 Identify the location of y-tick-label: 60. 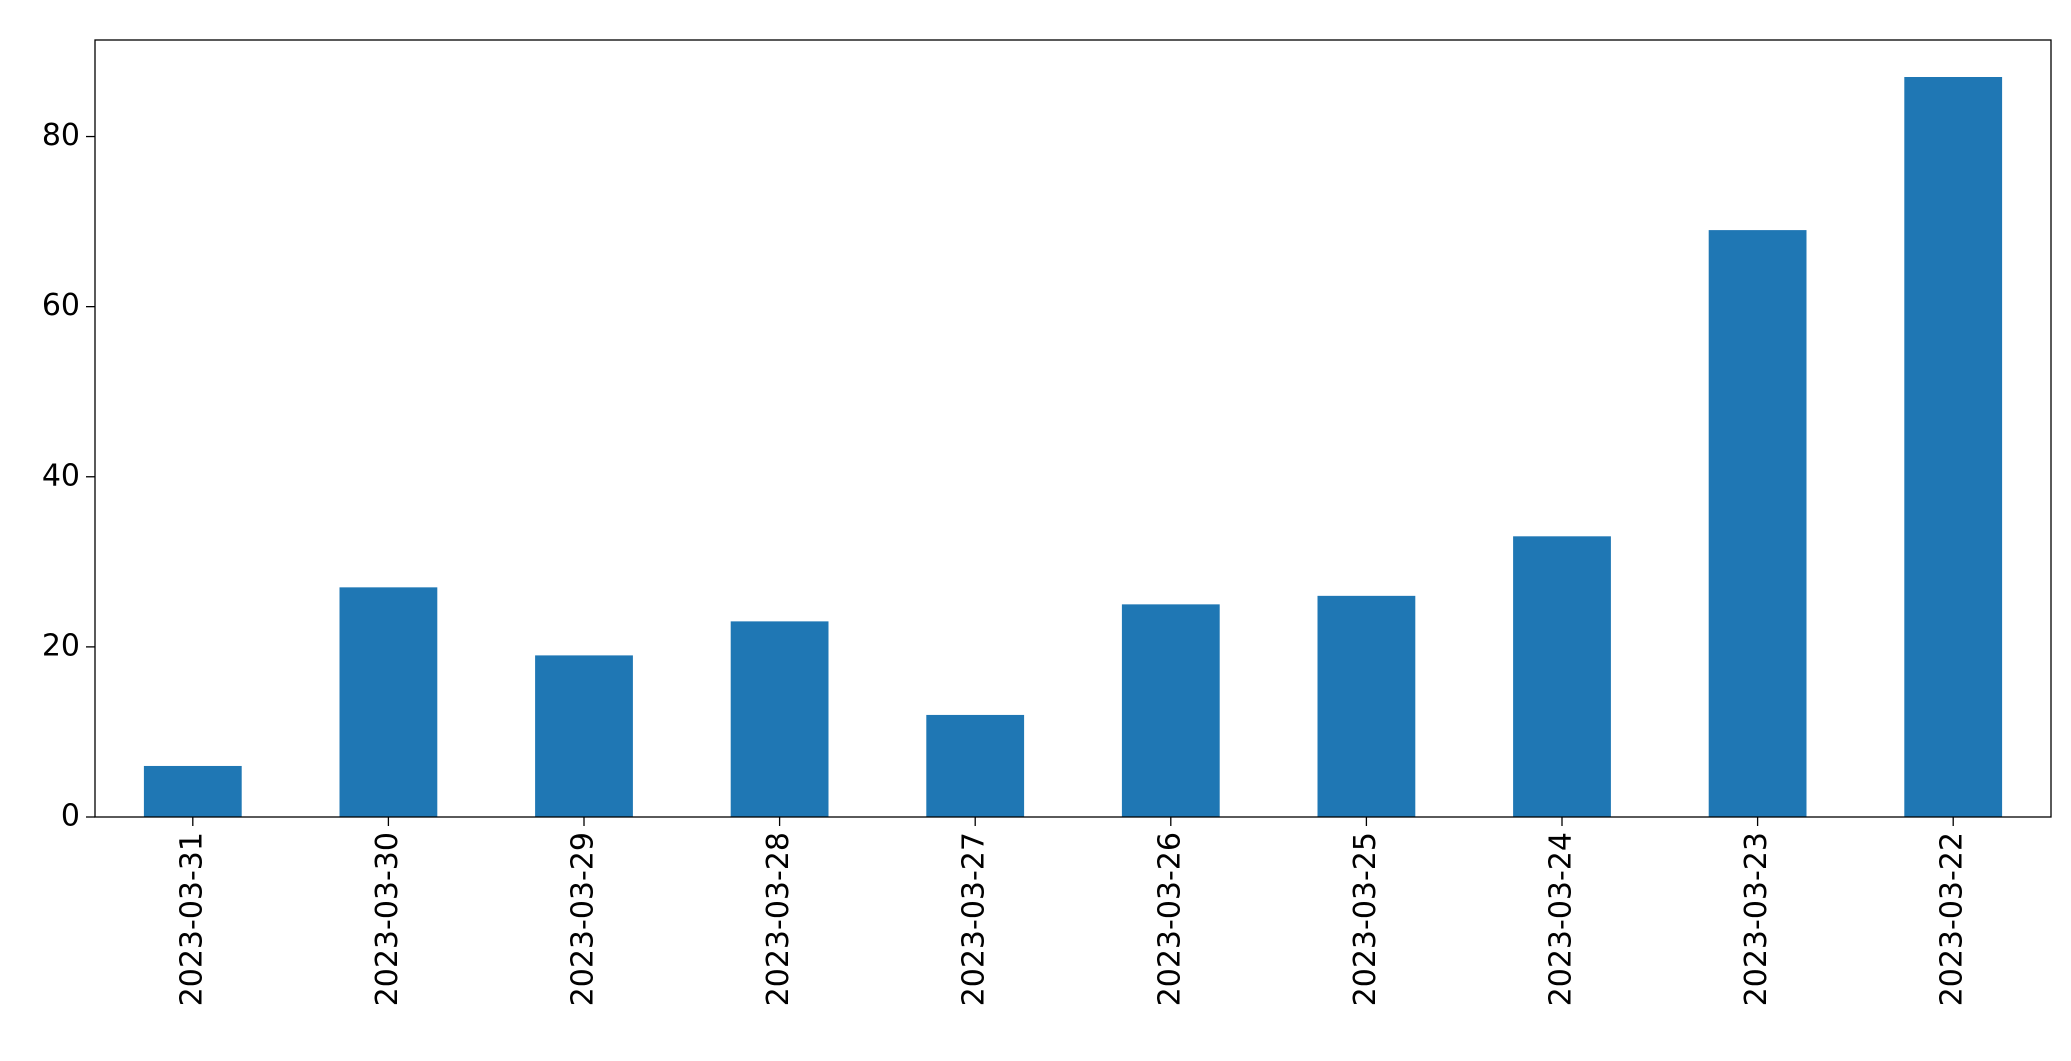
(61, 305).